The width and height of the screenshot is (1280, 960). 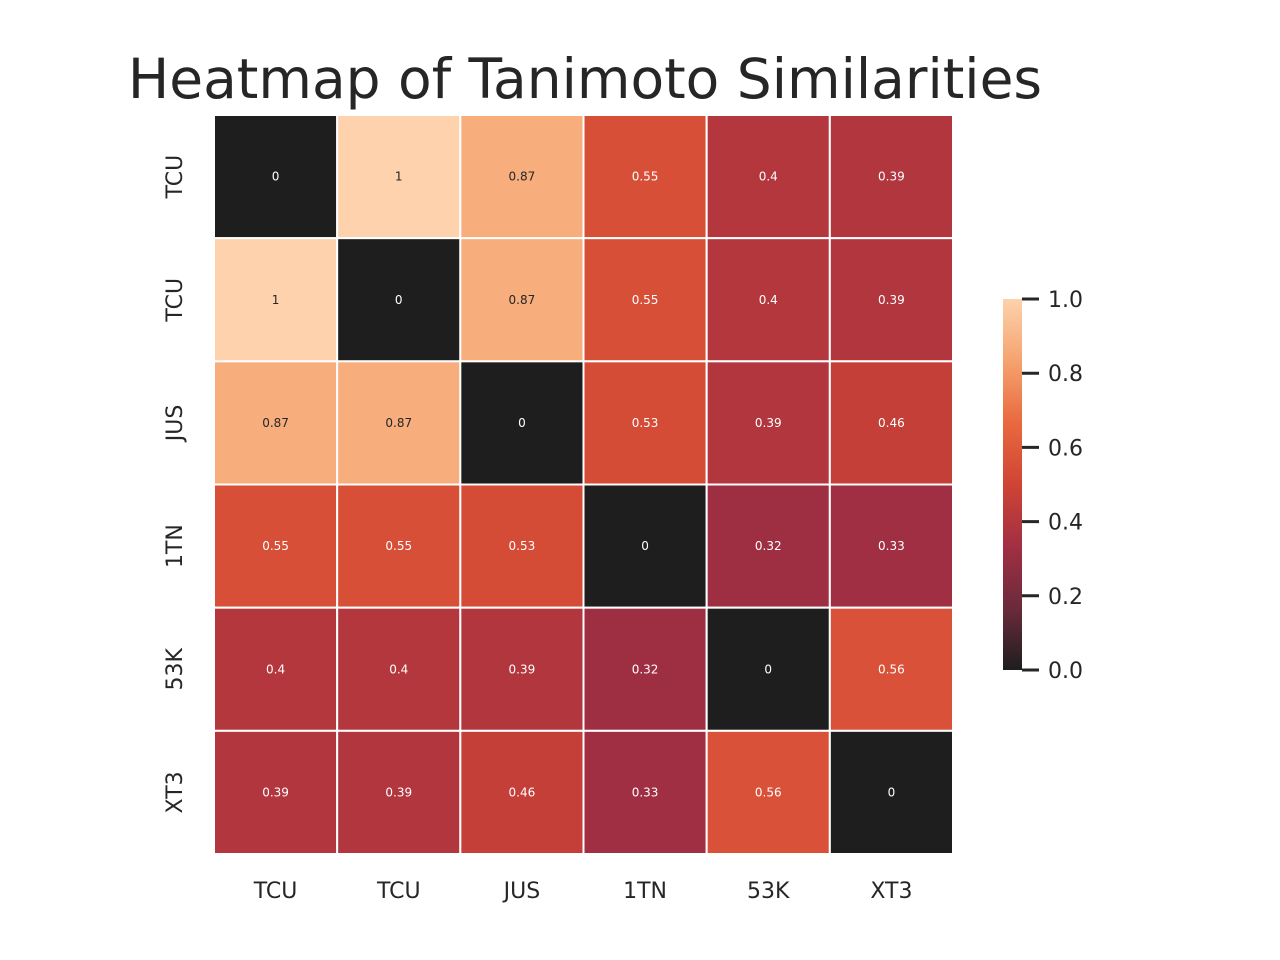 I want to click on x-tick-label: XT3, so click(x=891, y=891).